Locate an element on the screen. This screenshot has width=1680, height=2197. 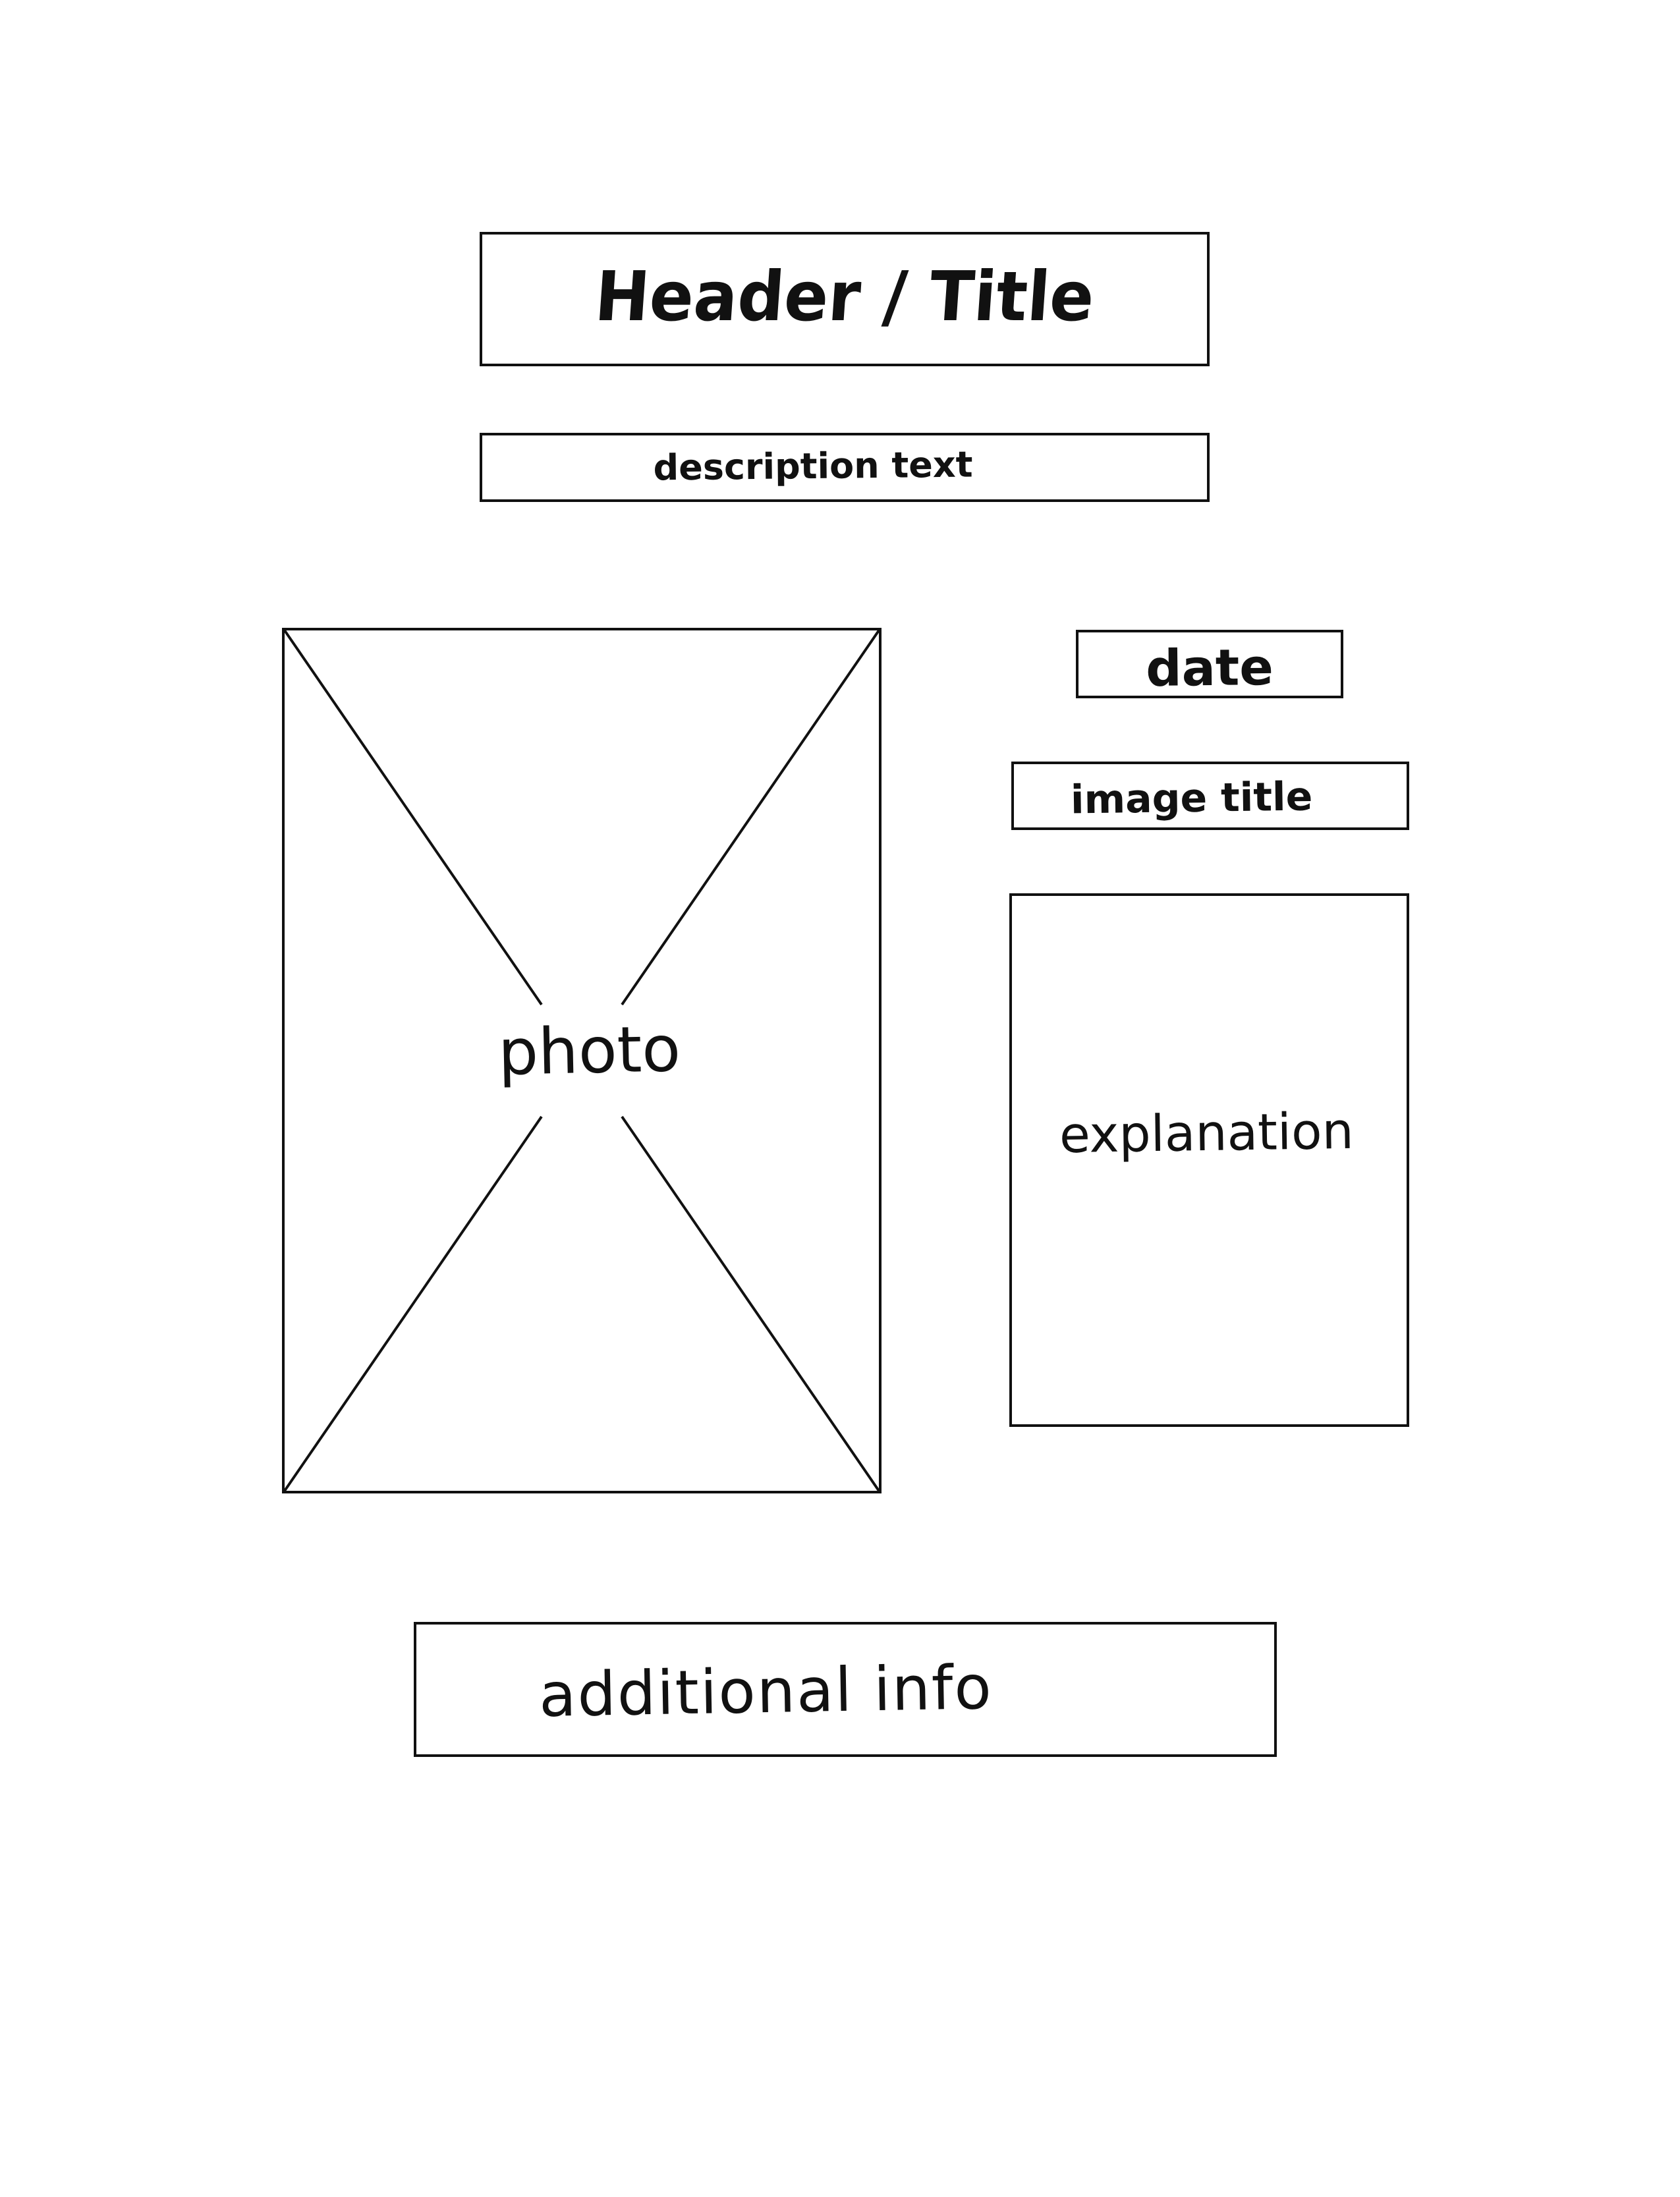
header-title-label: Header / Title is located at coordinates (844, 296).